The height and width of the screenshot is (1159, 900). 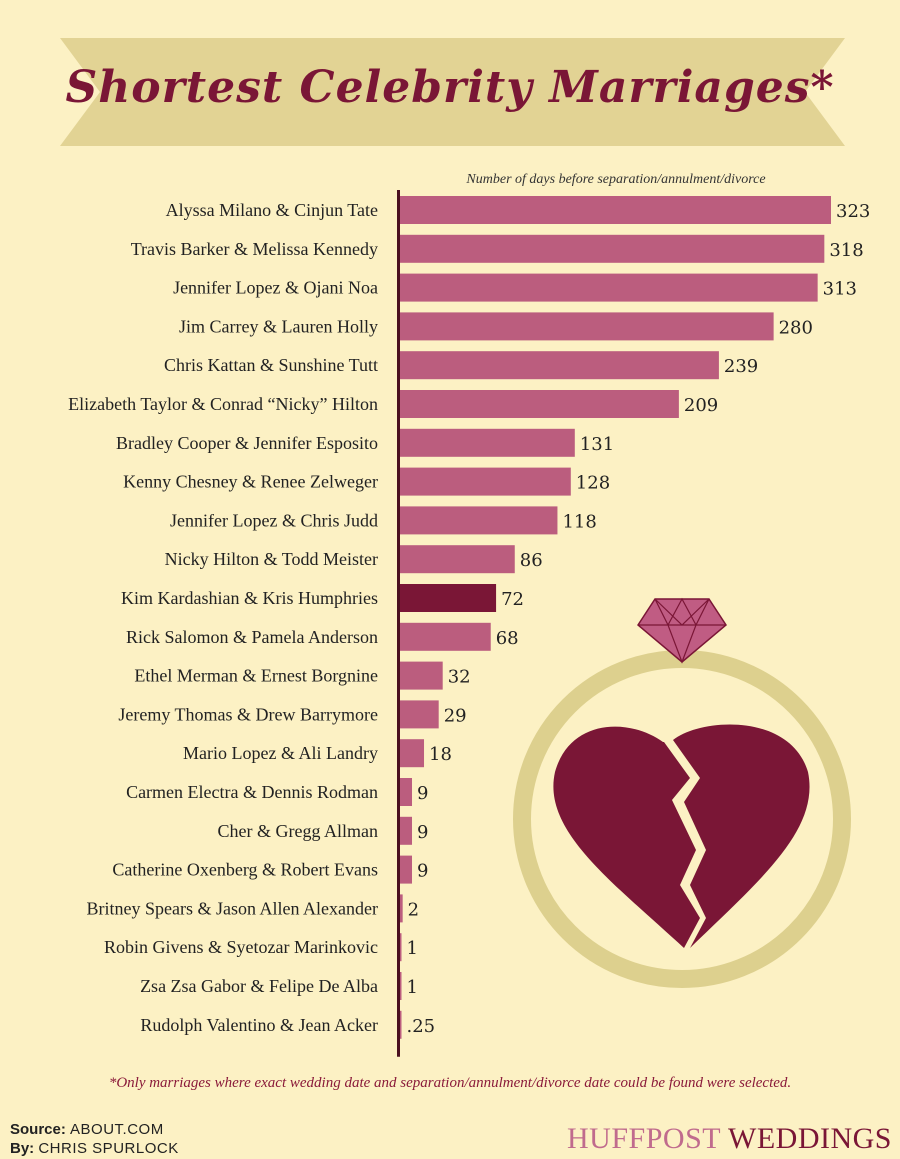 I want to click on category-label: Catherine Oxenberg & Robert Evans, so click(x=245, y=870).